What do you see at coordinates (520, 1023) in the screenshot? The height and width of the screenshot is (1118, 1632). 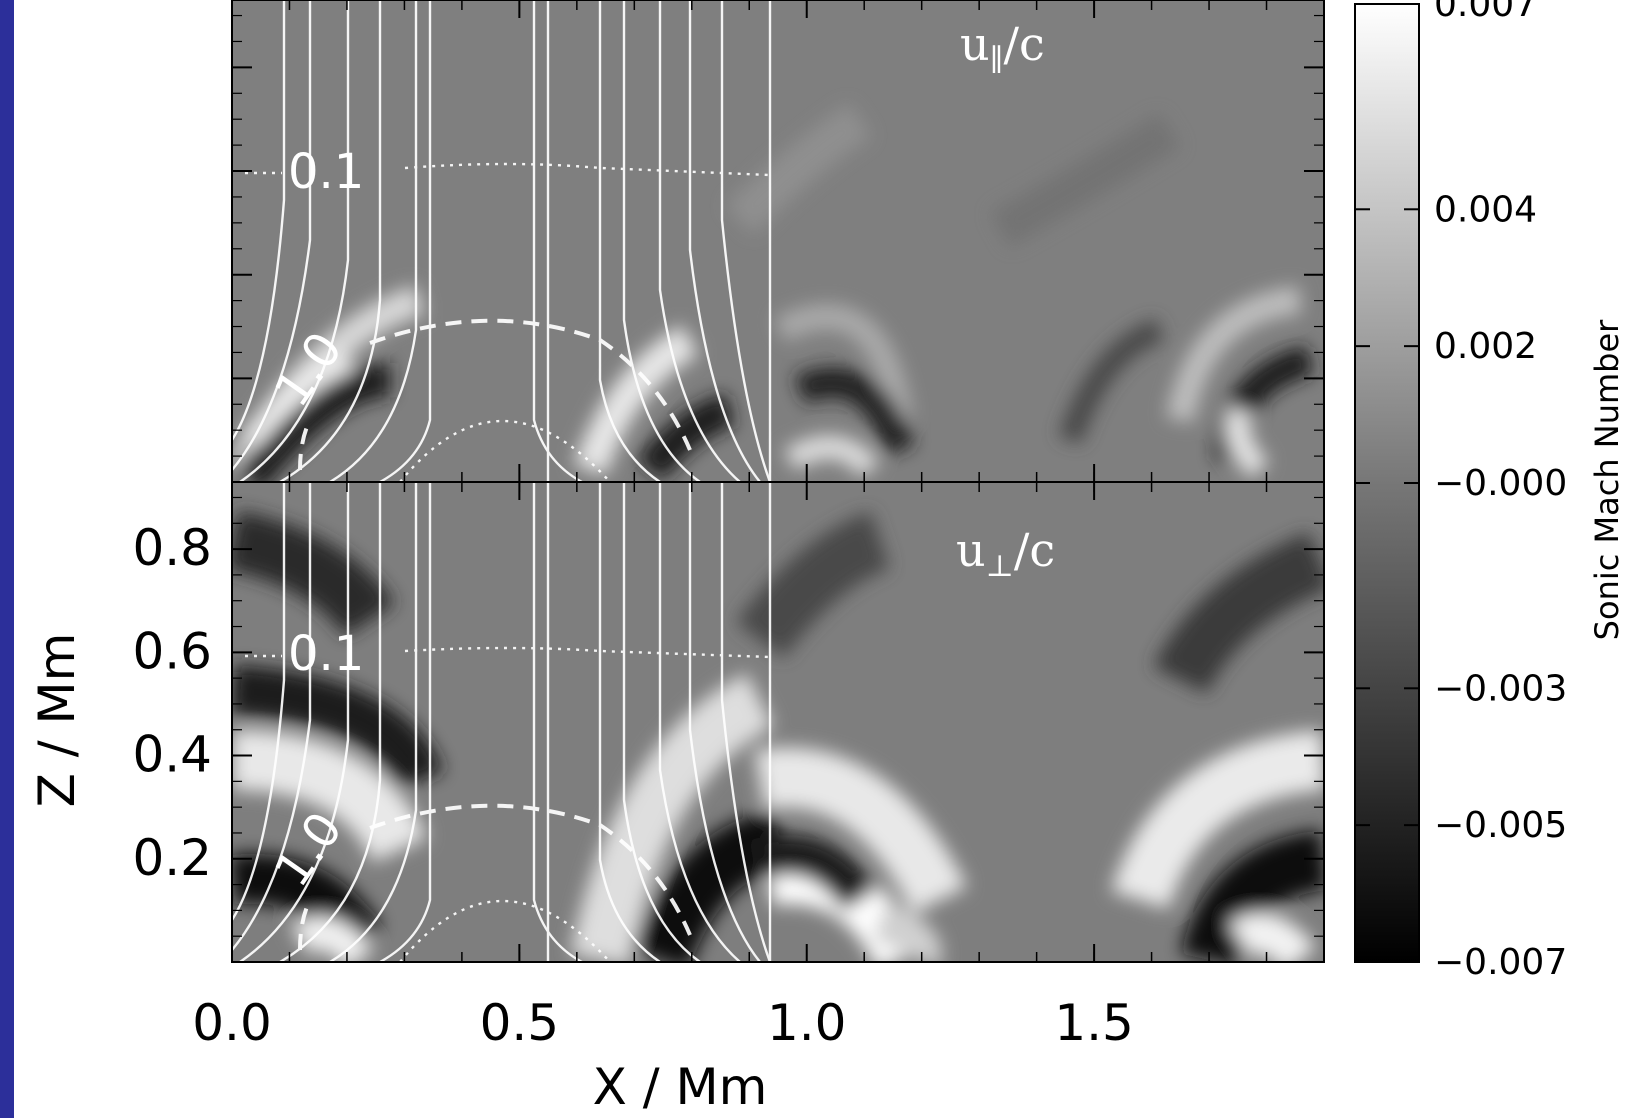 I see `x-tick-label: 0.5` at bounding box center [520, 1023].